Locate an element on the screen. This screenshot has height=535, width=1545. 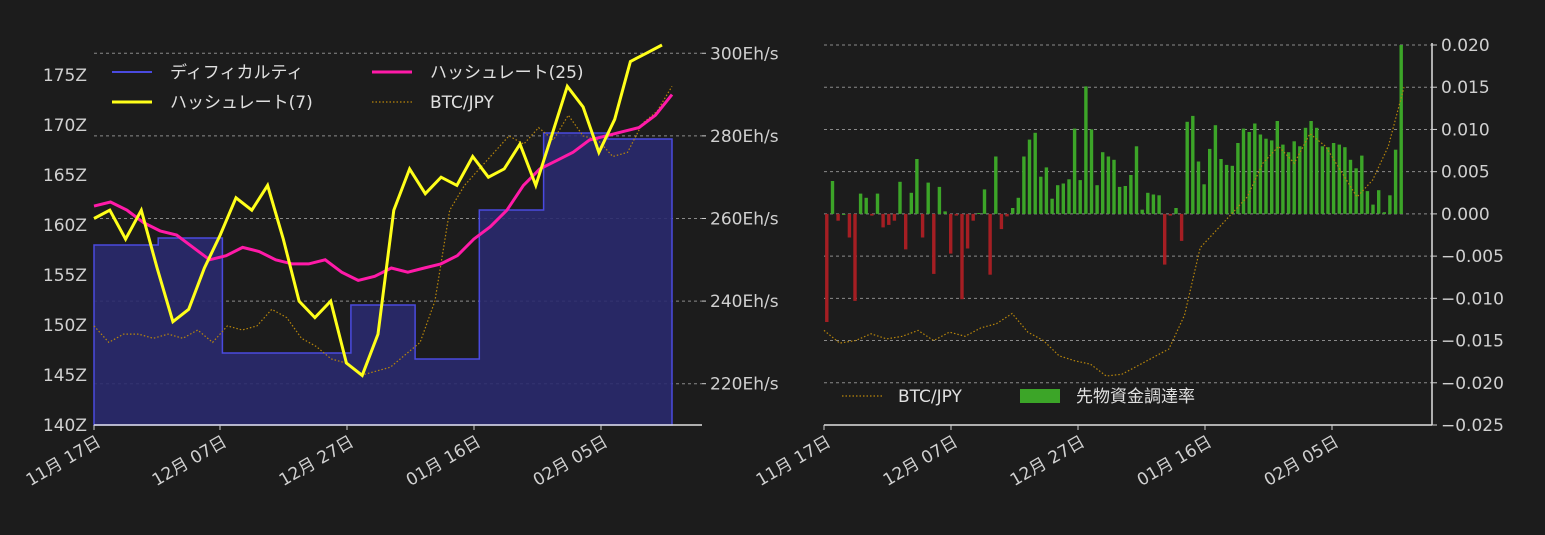
legend-label: 先物資金調達率 is located at coordinates (1135, 397).